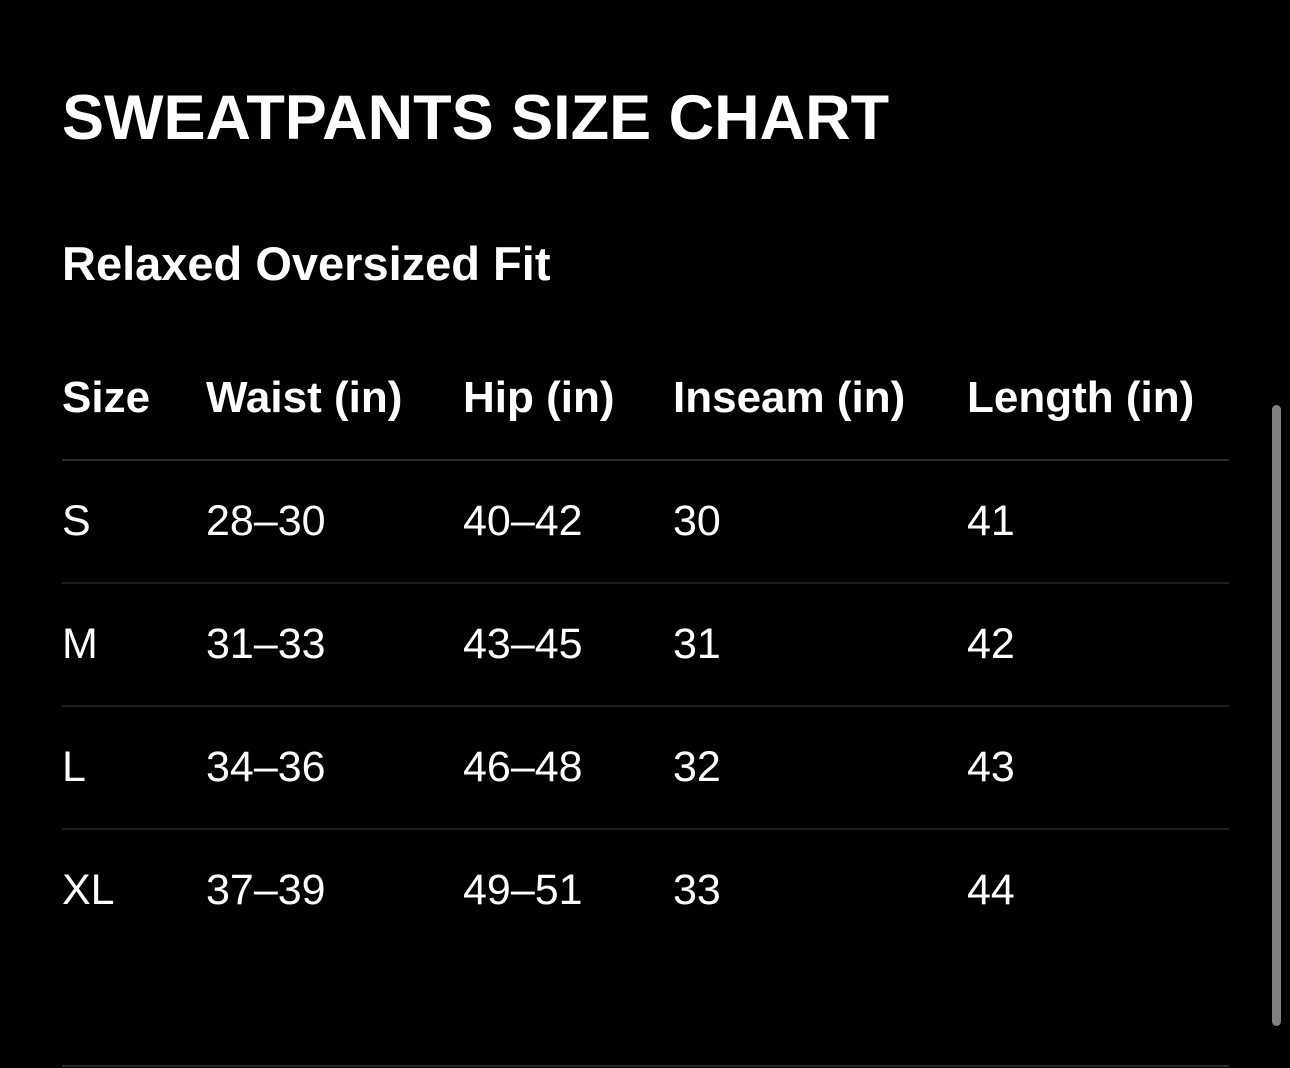 The width and height of the screenshot is (1290, 1068). Describe the element at coordinates (568, 522) in the screenshot. I see `cell-hip: 40–42` at that location.